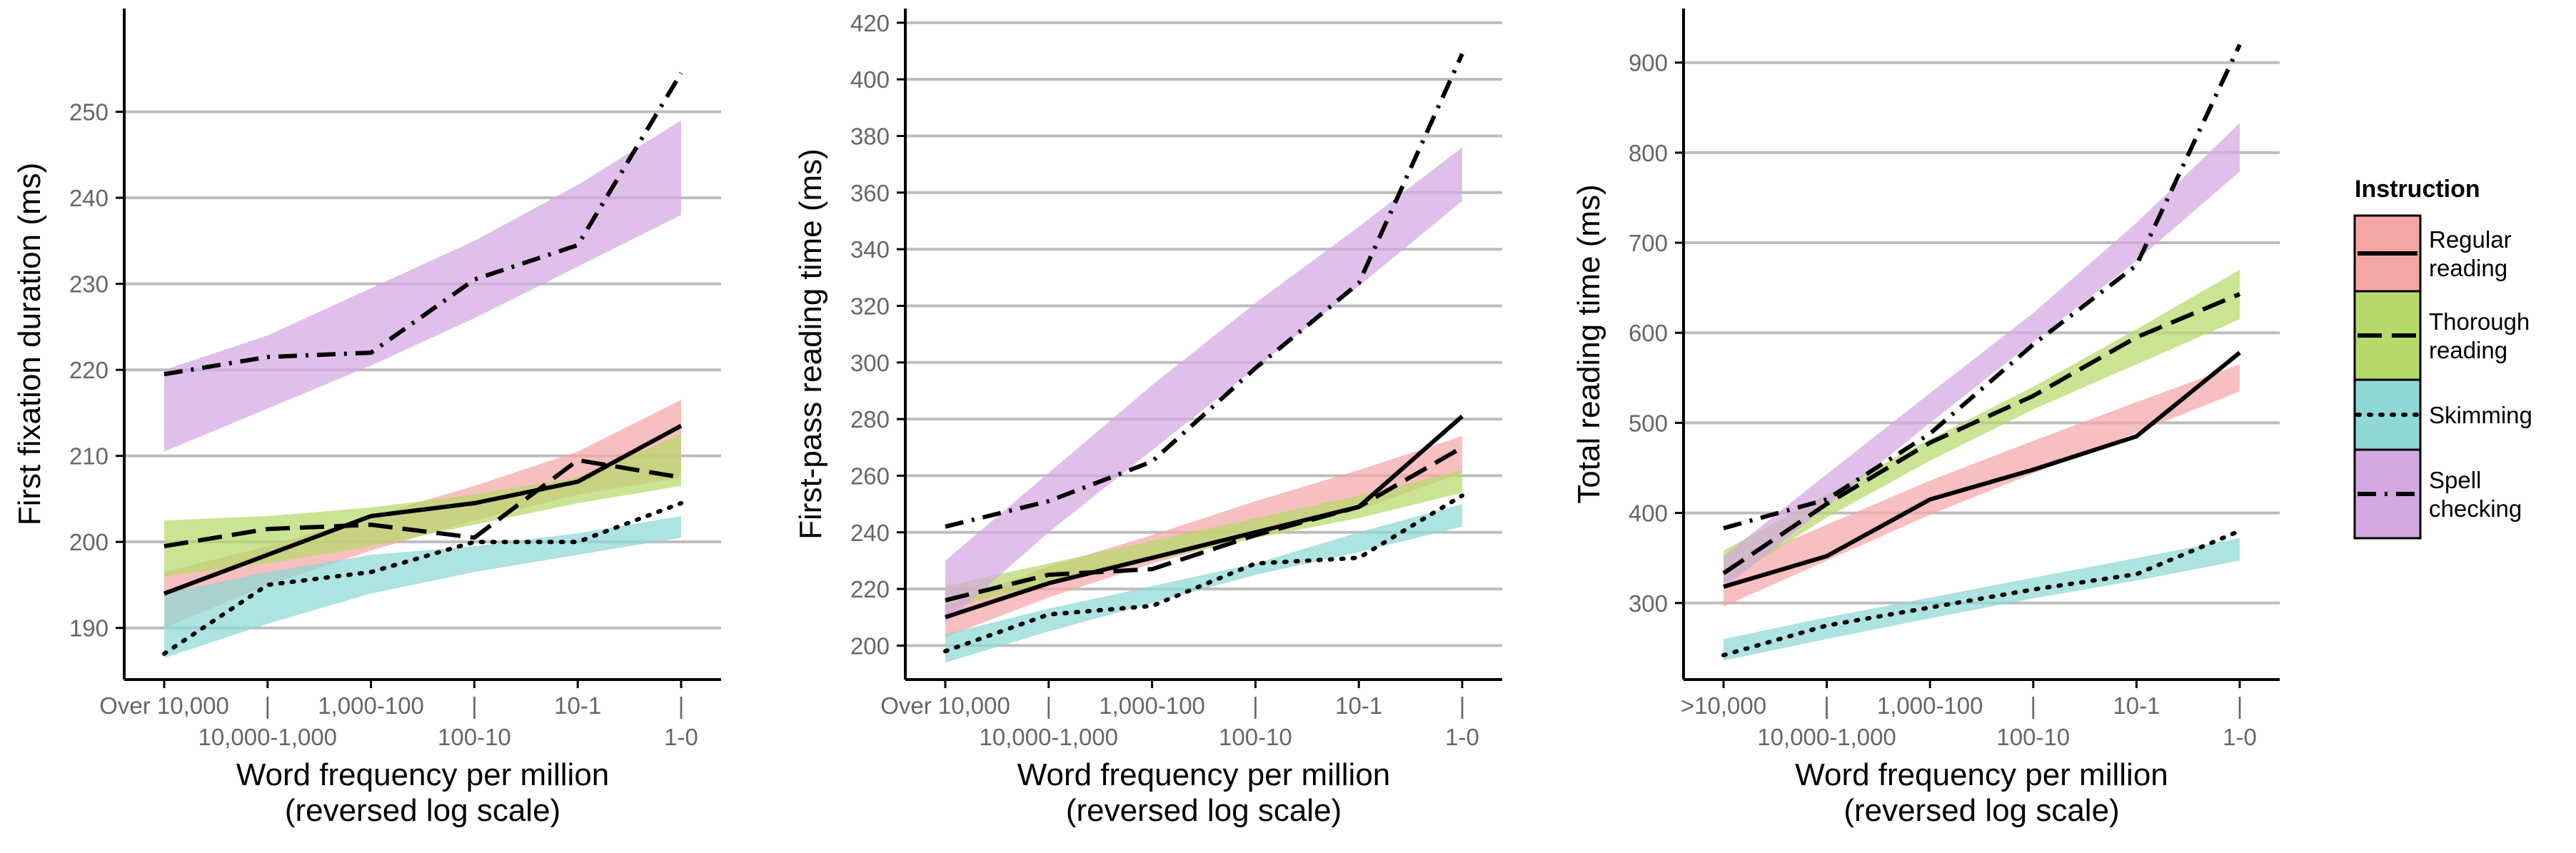 The height and width of the screenshot is (853, 2576). Describe the element at coordinates (870, 476) in the screenshot. I see `y-tick-label: 260` at that location.